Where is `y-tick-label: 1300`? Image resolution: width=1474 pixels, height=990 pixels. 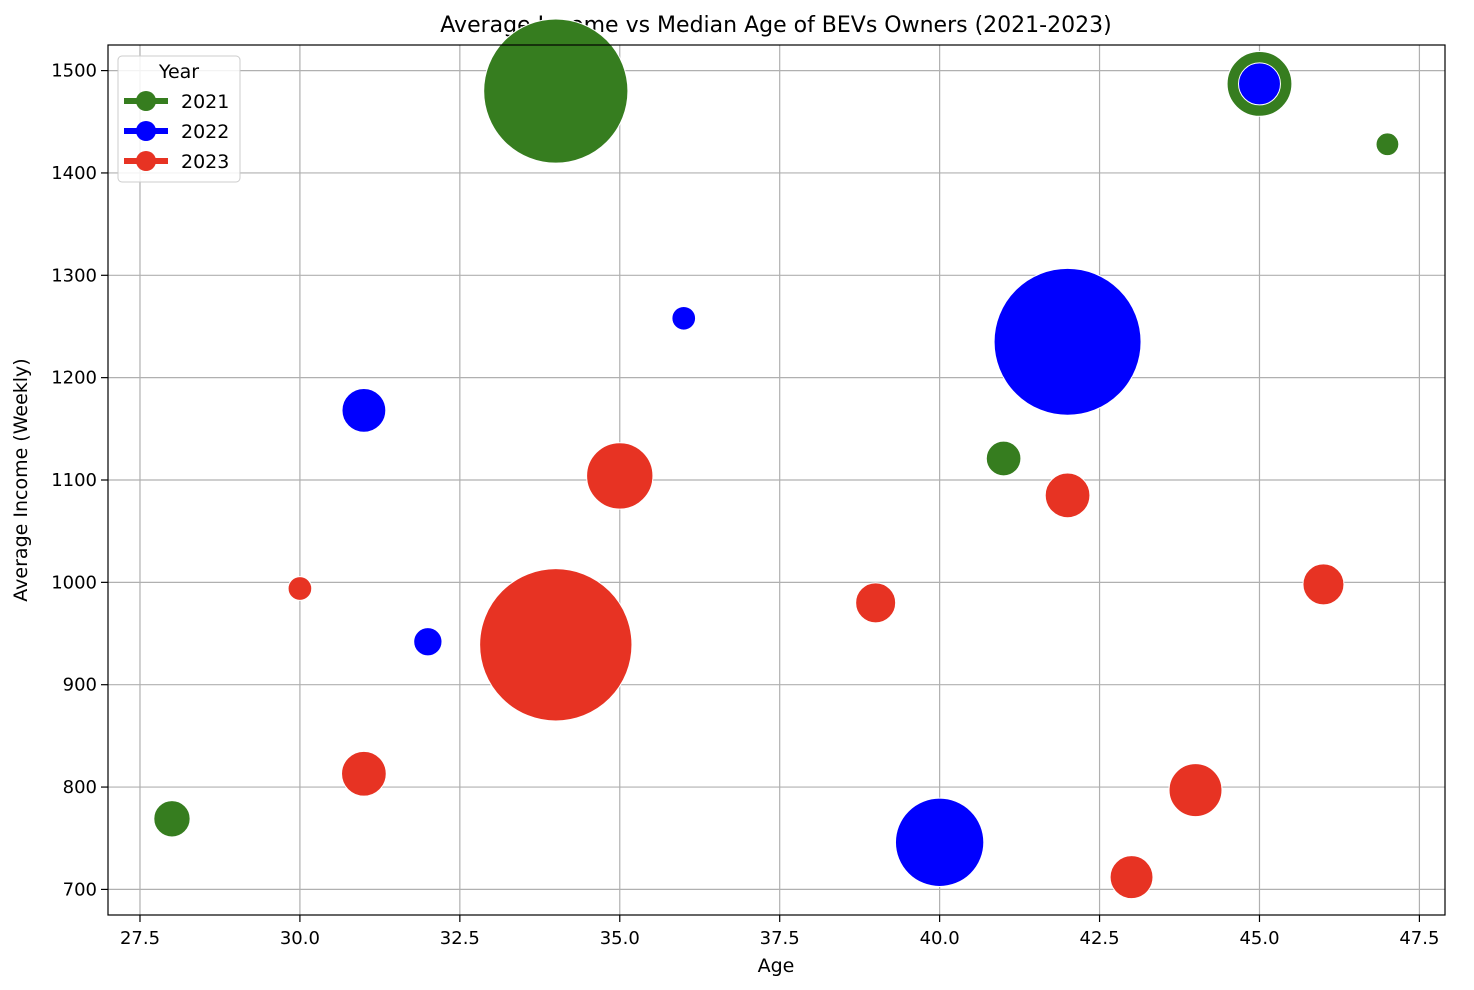
y-tick-label: 1300 is located at coordinates (74, 275).